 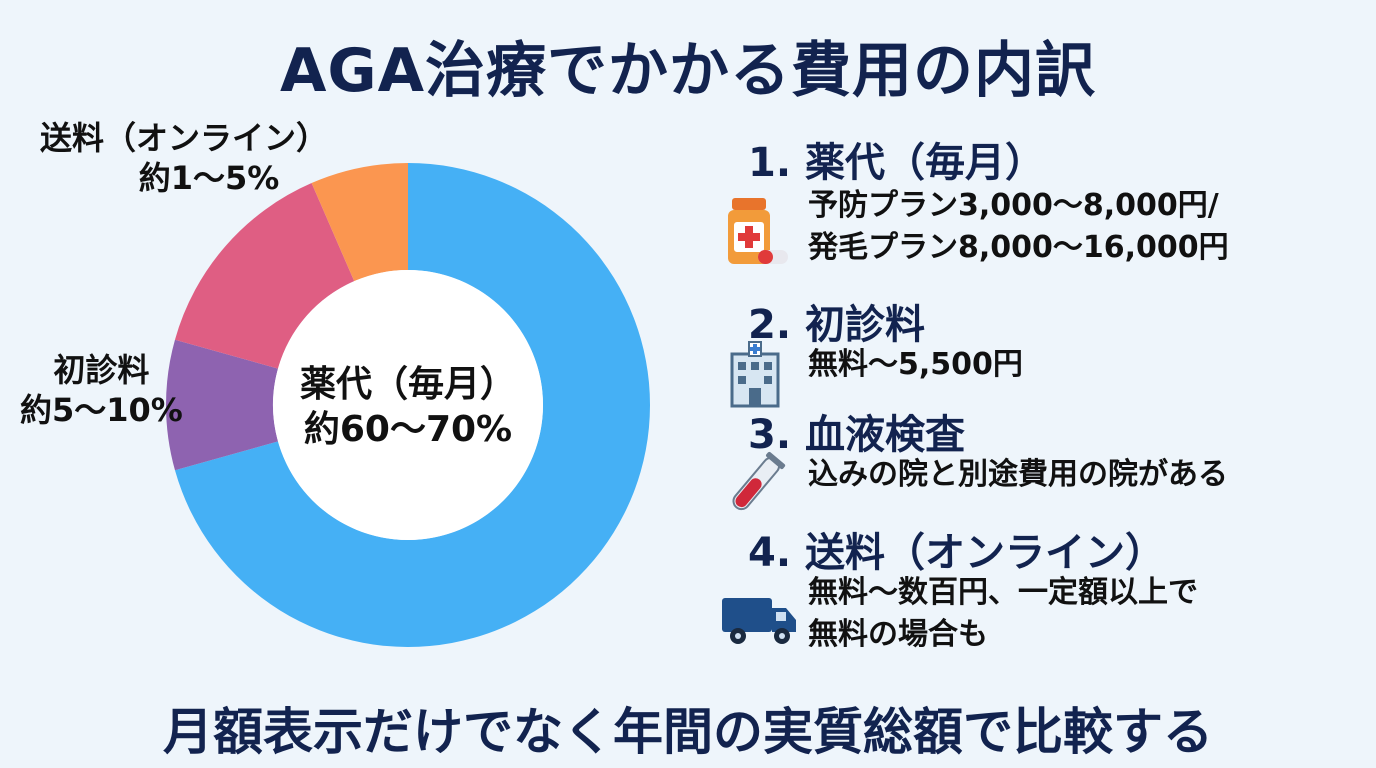 I want to click on label-initial-fee-value: 約5〜10%, so click(x=101, y=410).